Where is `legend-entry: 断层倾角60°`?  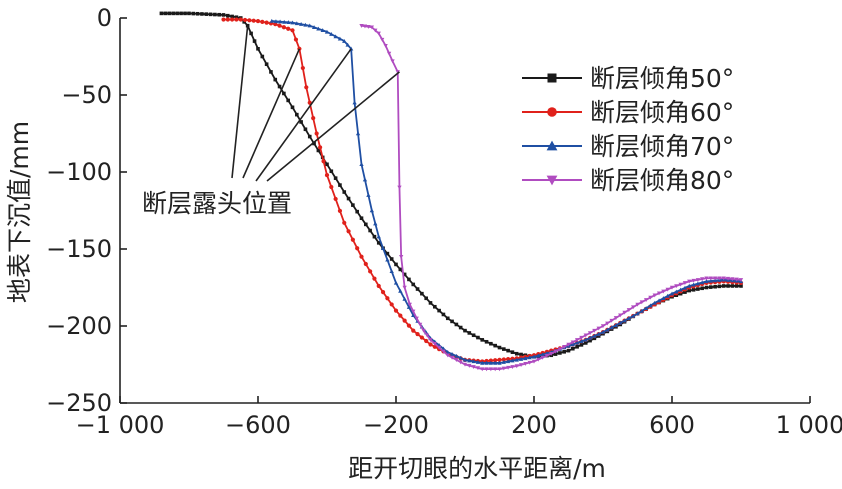 legend-entry: 断层倾角60° is located at coordinates (628, 112).